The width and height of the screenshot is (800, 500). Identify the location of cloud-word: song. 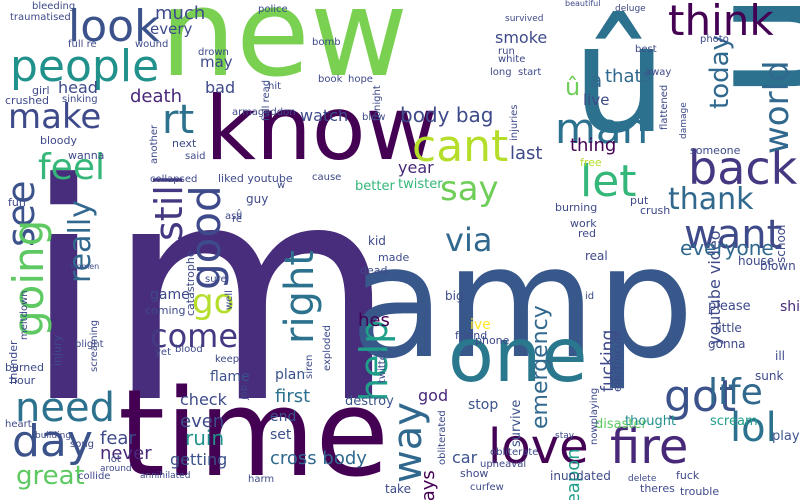
(82, 444).